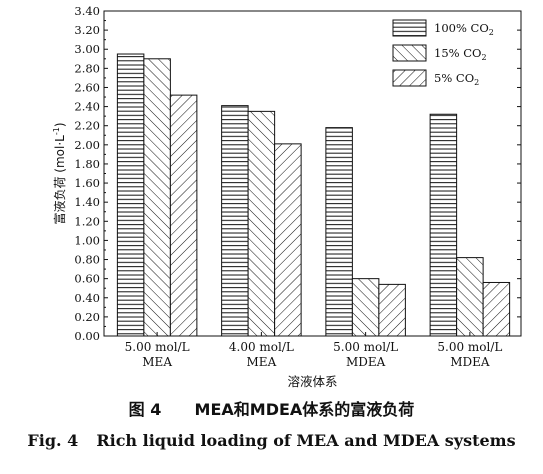 Image resolution: width=543 pixels, height=474 pixels. What do you see at coordinates (87, 126) in the screenshot?
I see `y-tick-label: 2.20` at bounding box center [87, 126].